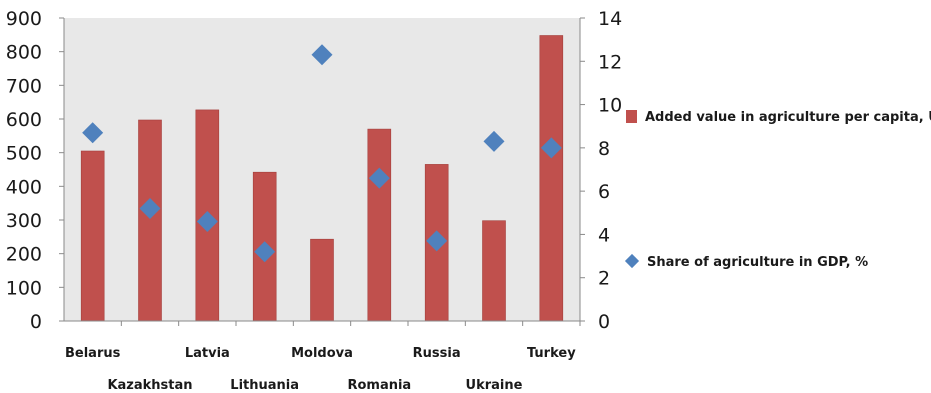 The width and height of the screenshot is (931, 393). Describe the element at coordinates (757, 262) in the screenshot. I see `legend-label-points: Share of agriculture in GDP, %` at that location.